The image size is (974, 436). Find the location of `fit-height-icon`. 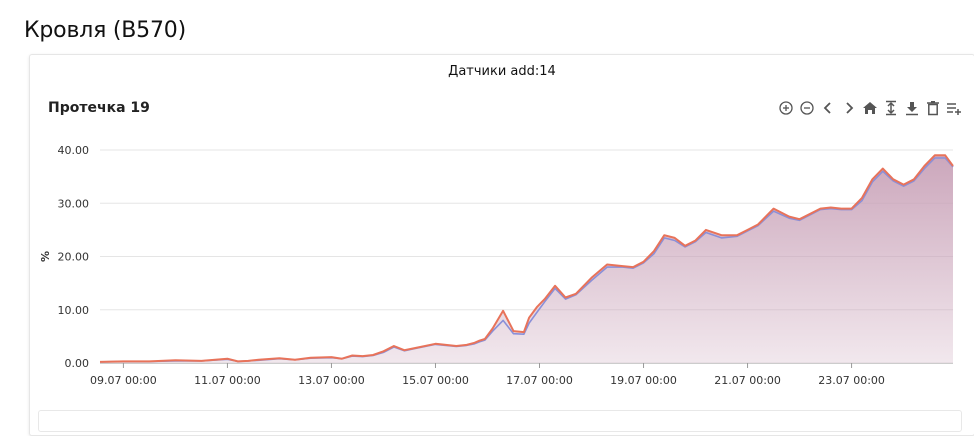

fit-height-icon is located at coordinates (890, 108).